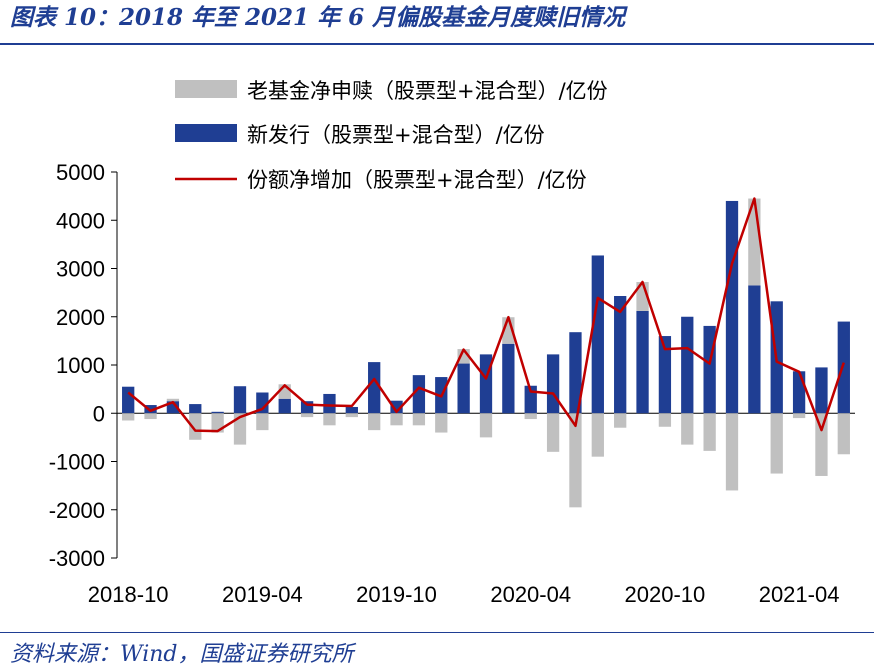 The height and width of the screenshot is (672, 874). I want to click on header-rule, so click(437, 44).